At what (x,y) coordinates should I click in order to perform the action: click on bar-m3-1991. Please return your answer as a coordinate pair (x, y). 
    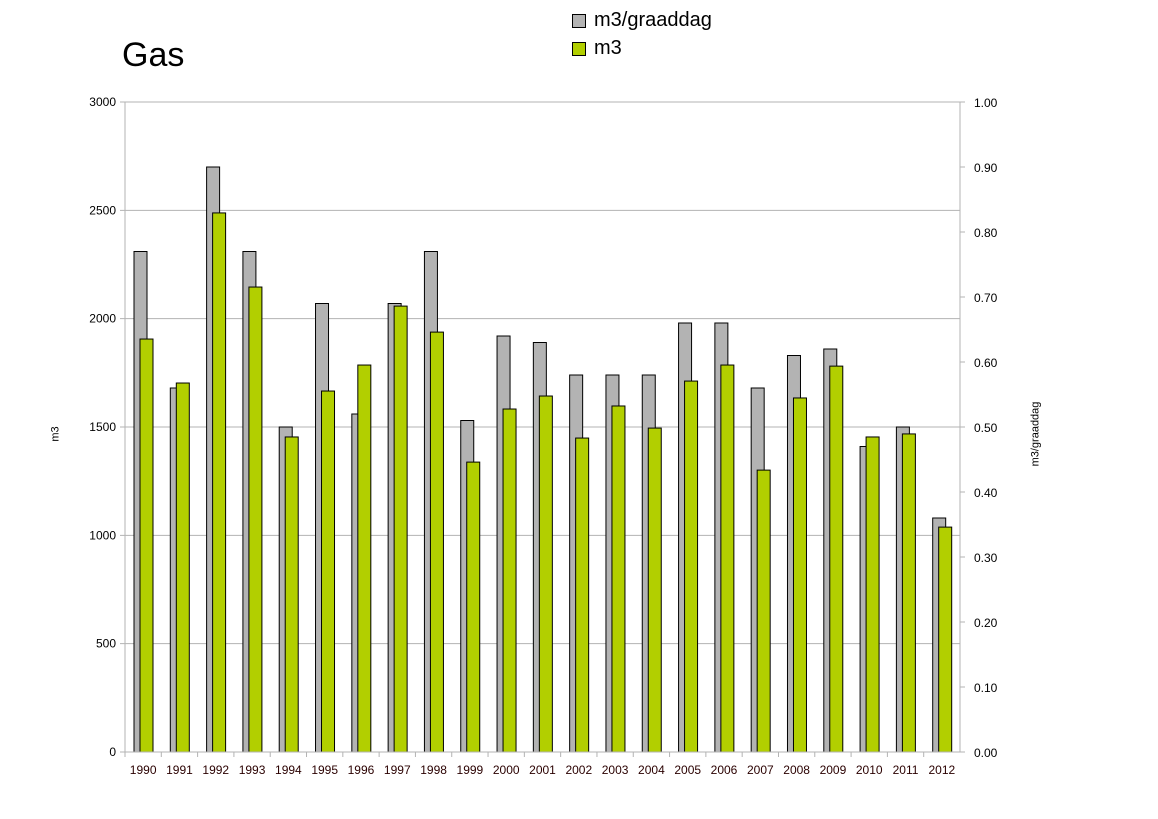
    Looking at the image, I should click on (182, 567).